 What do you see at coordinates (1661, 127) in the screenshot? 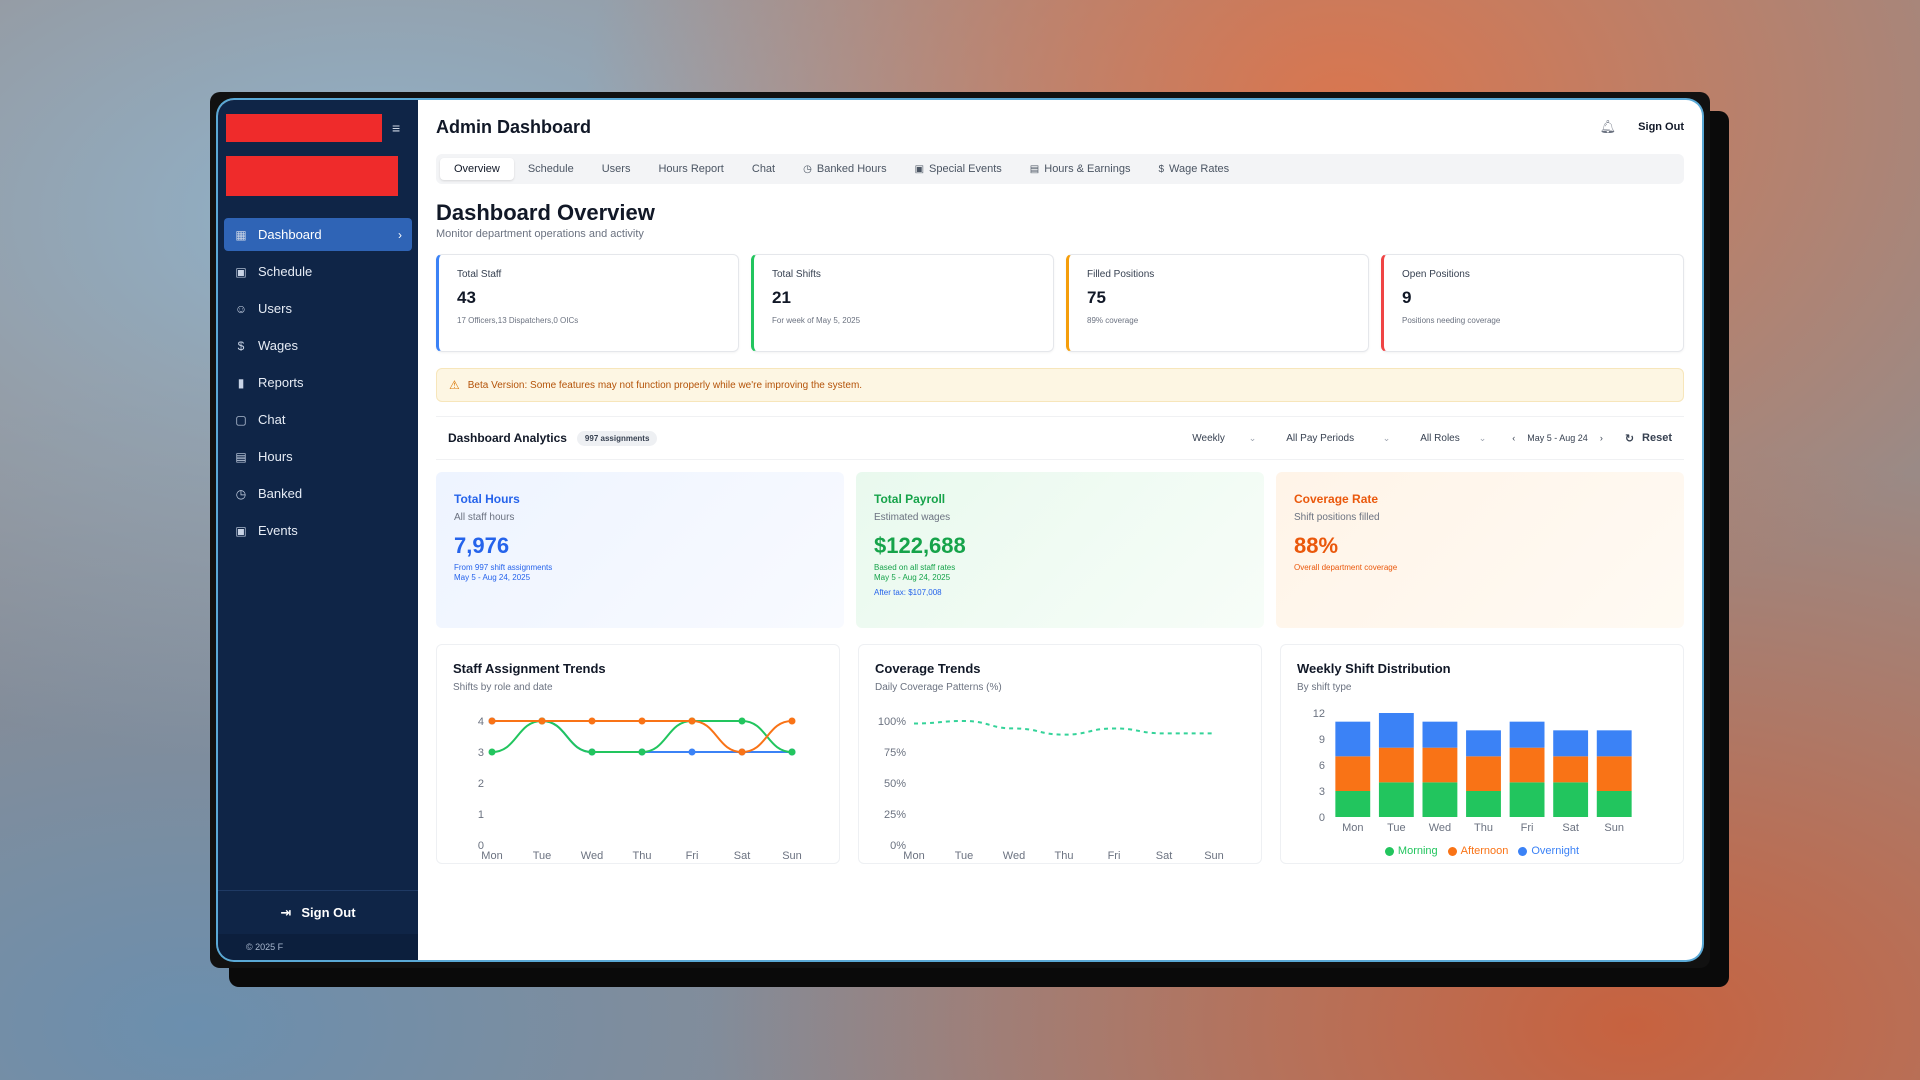
I see `header-sign-out-button: Sign Out` at bounding box center [1661, 127].